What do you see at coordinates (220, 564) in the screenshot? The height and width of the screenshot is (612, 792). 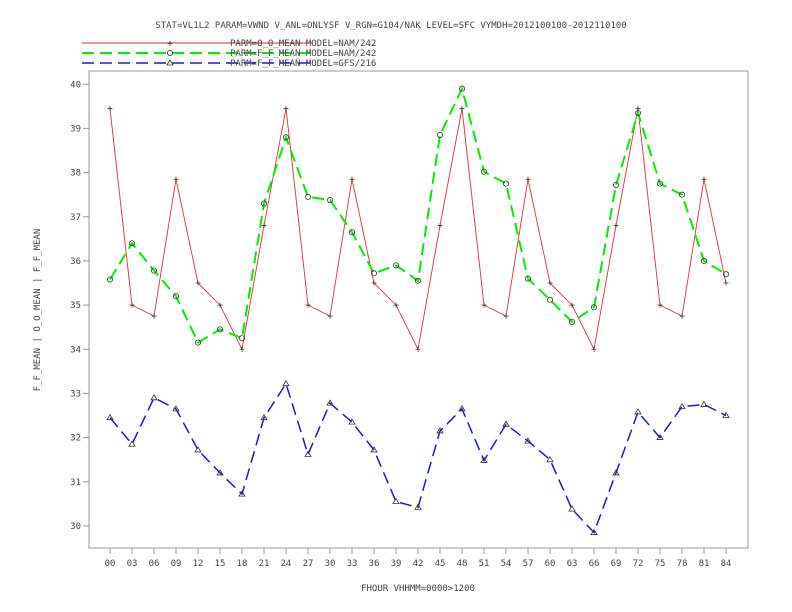 I see `x-tick-label: 15` at bounding box center [220, 564].